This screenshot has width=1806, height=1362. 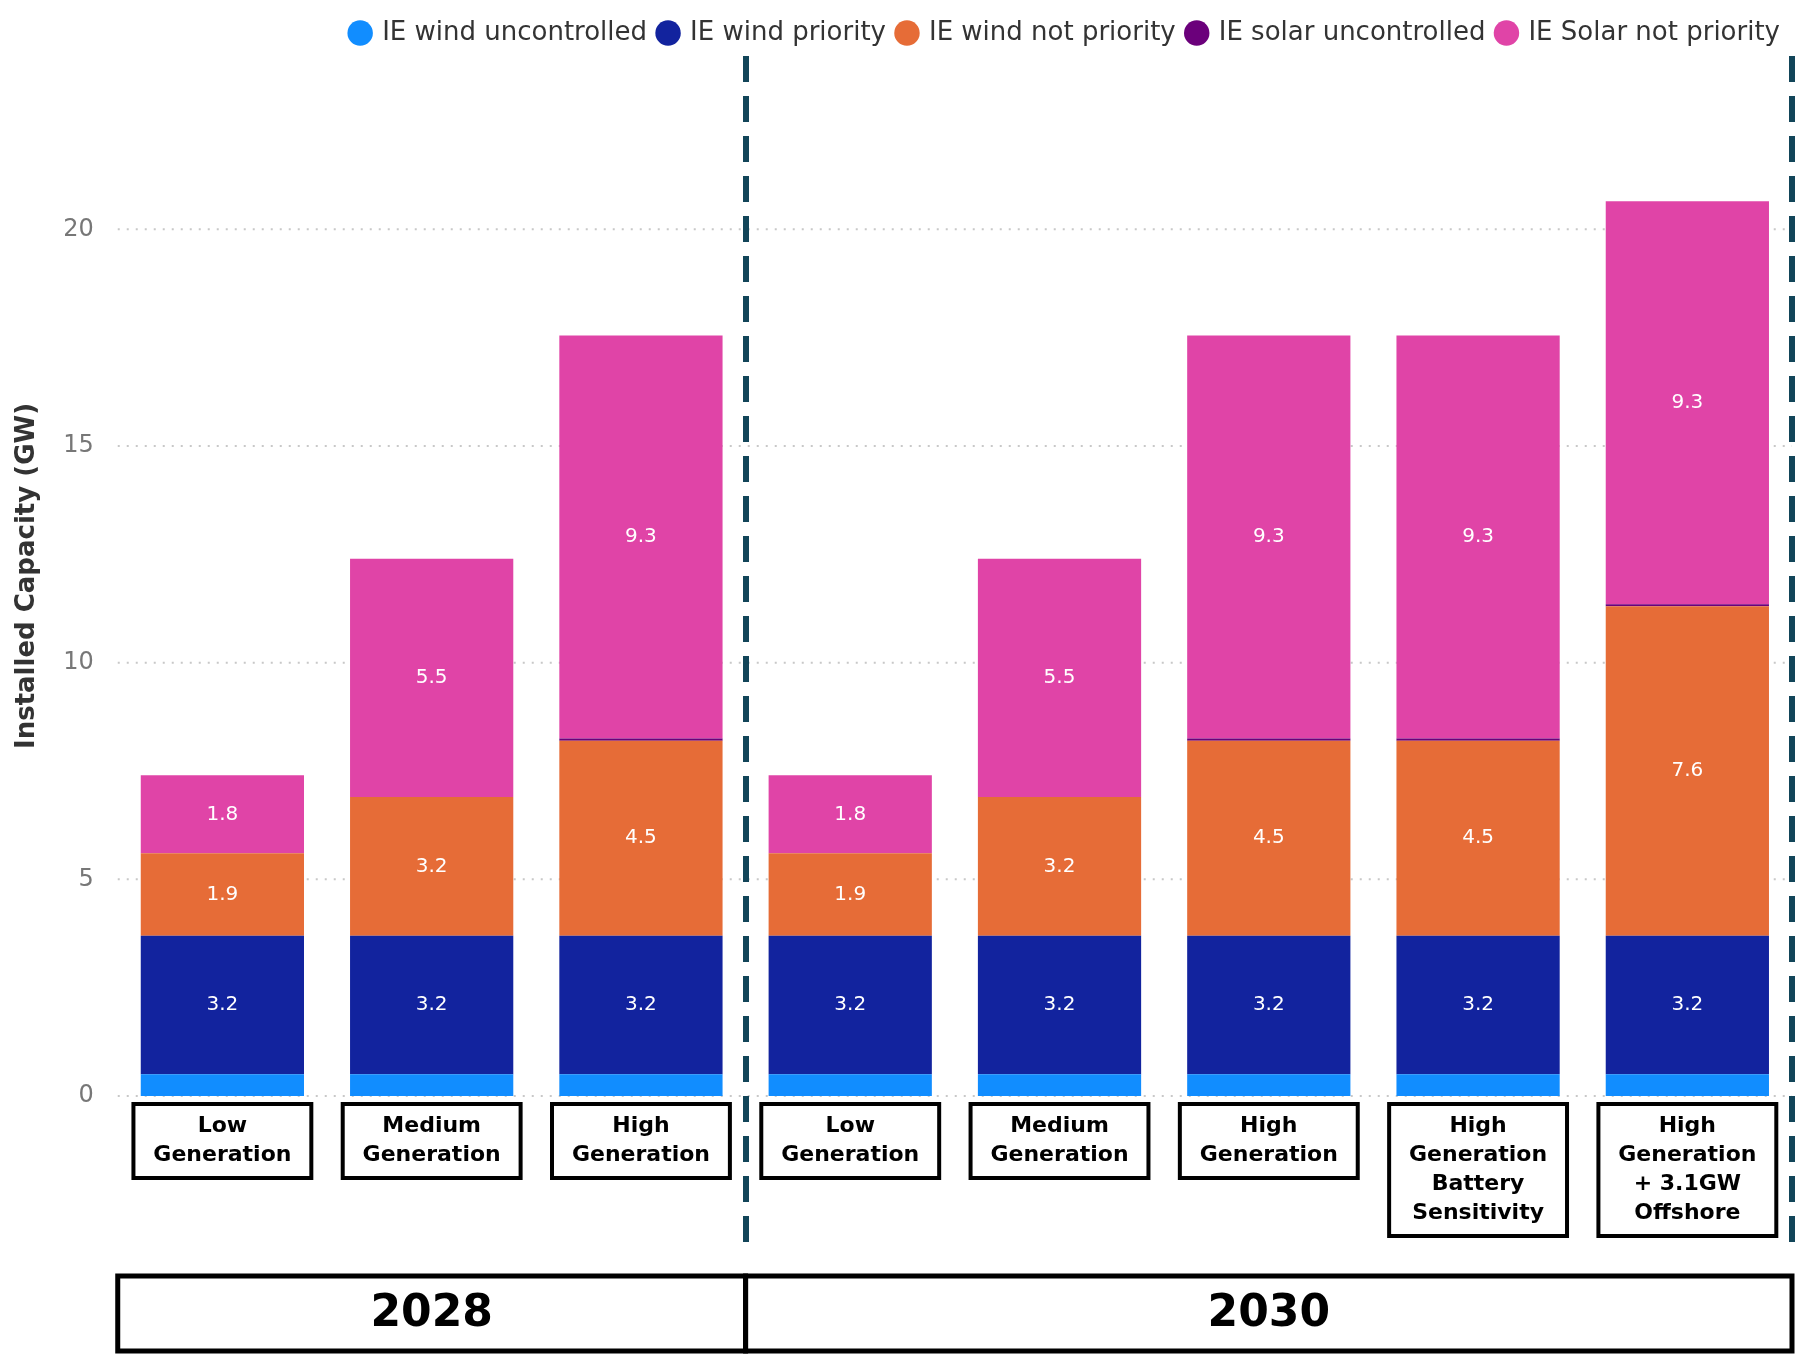 I want to click on y-tick-label: 5, so click(x=86, y=877).